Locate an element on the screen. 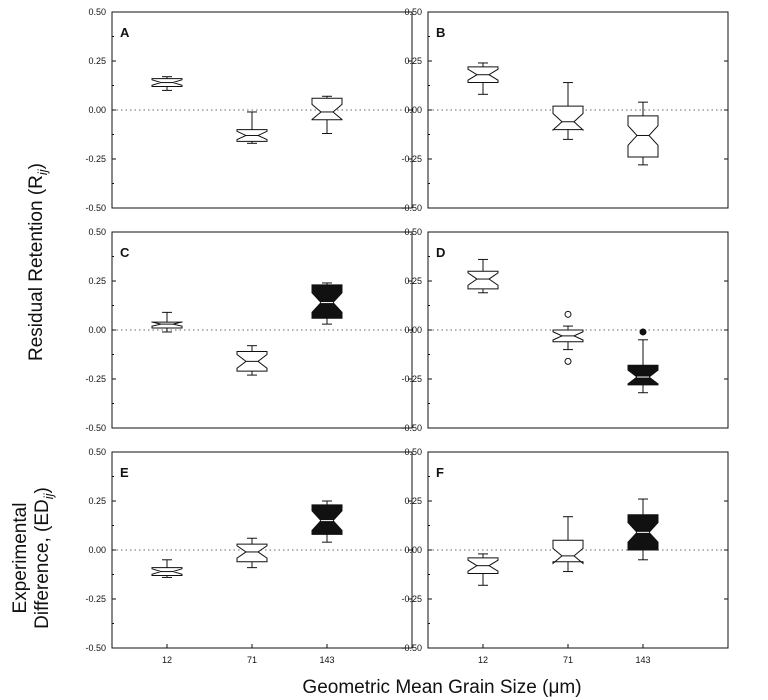 This screenshot has width=768, height=700. y-axis-title-bottom-line1: Experimental is located at coordinates (20, 558).